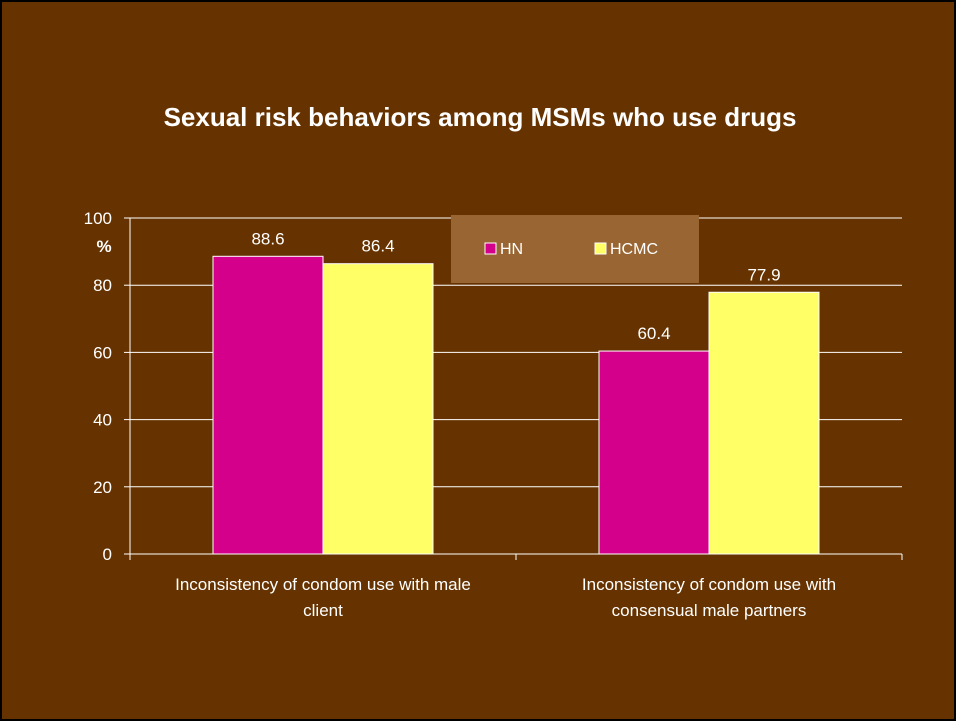 This screenshot has height=721, width=956. Describe the element at coordinates (653, 333) in the screenshot. I see `data-label: 60.4` at that location.